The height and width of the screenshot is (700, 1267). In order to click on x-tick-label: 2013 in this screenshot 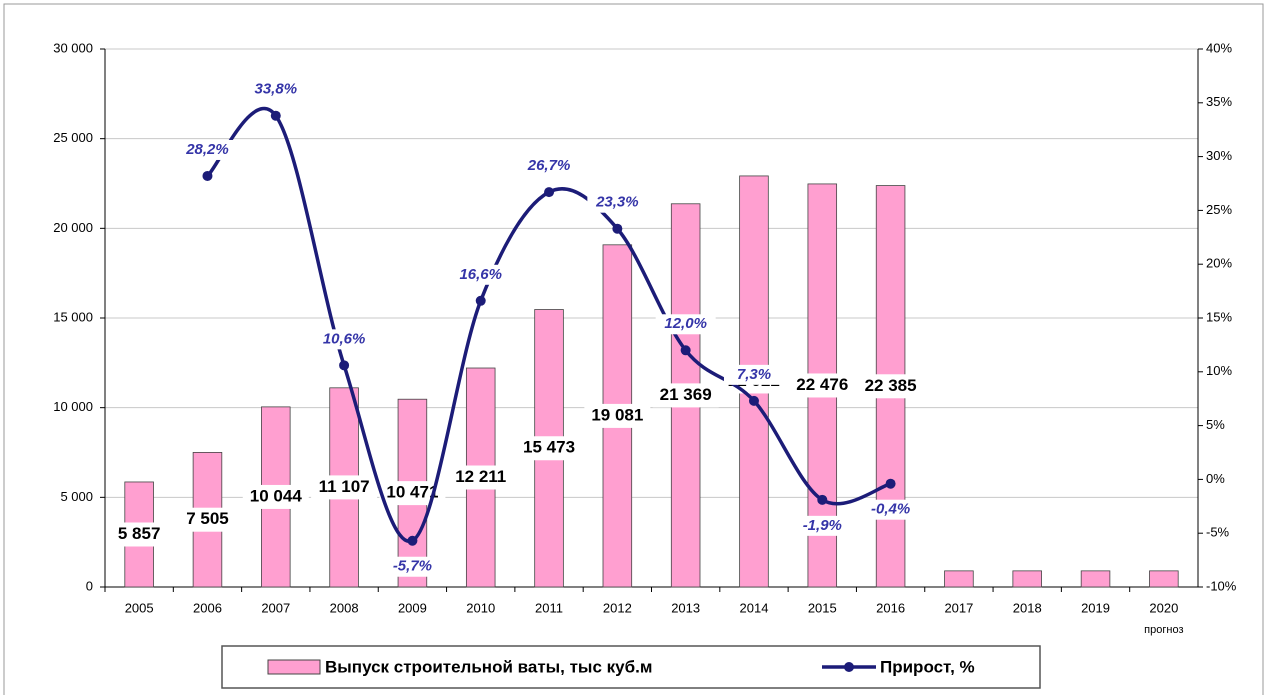, I will do `click(685, 607)`.